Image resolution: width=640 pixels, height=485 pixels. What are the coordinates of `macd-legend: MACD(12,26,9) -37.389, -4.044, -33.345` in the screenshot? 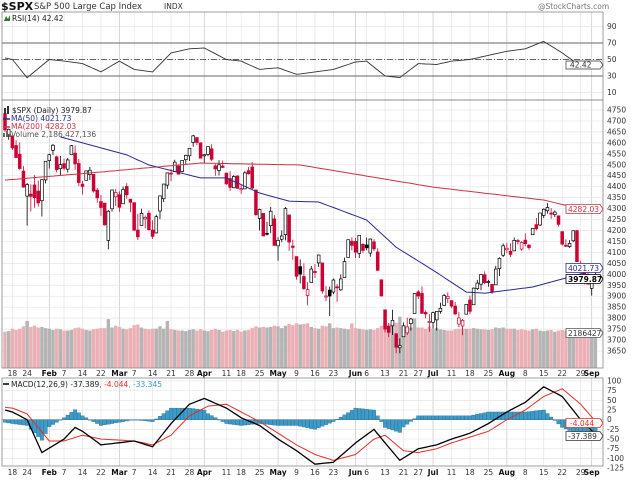 It's located at (82, 384).